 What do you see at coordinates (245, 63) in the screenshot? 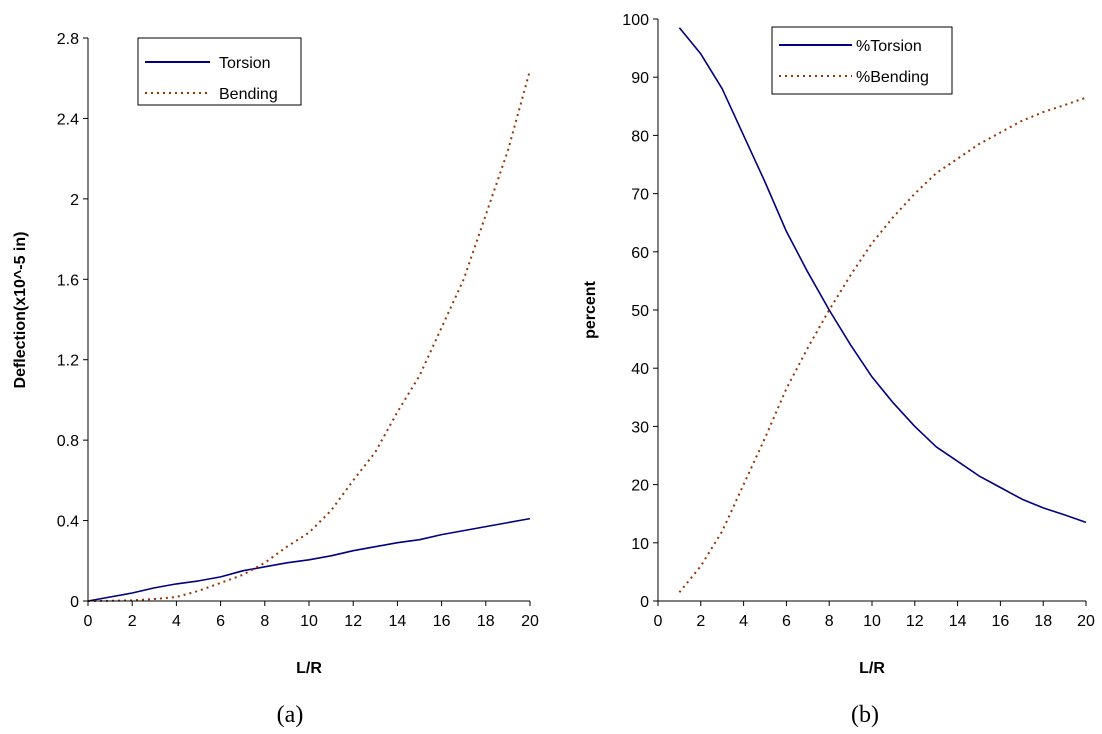
I see `legend-label-torsion: Torsion` at bounding box center [245, 63].